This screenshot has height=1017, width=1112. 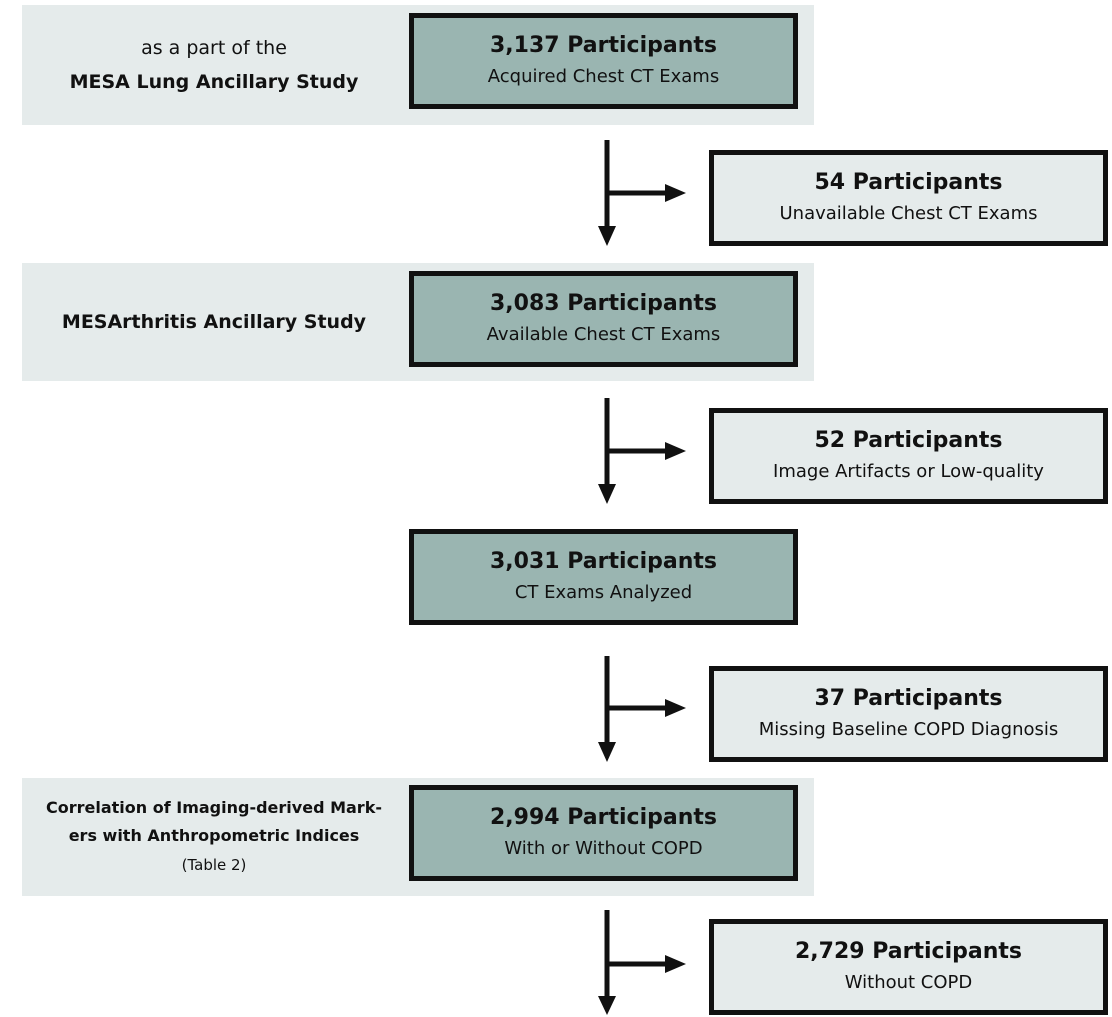 I want to click on band-label-mesarthritis: MESArthritis Ancillary Study, so click(x=214, y=322).